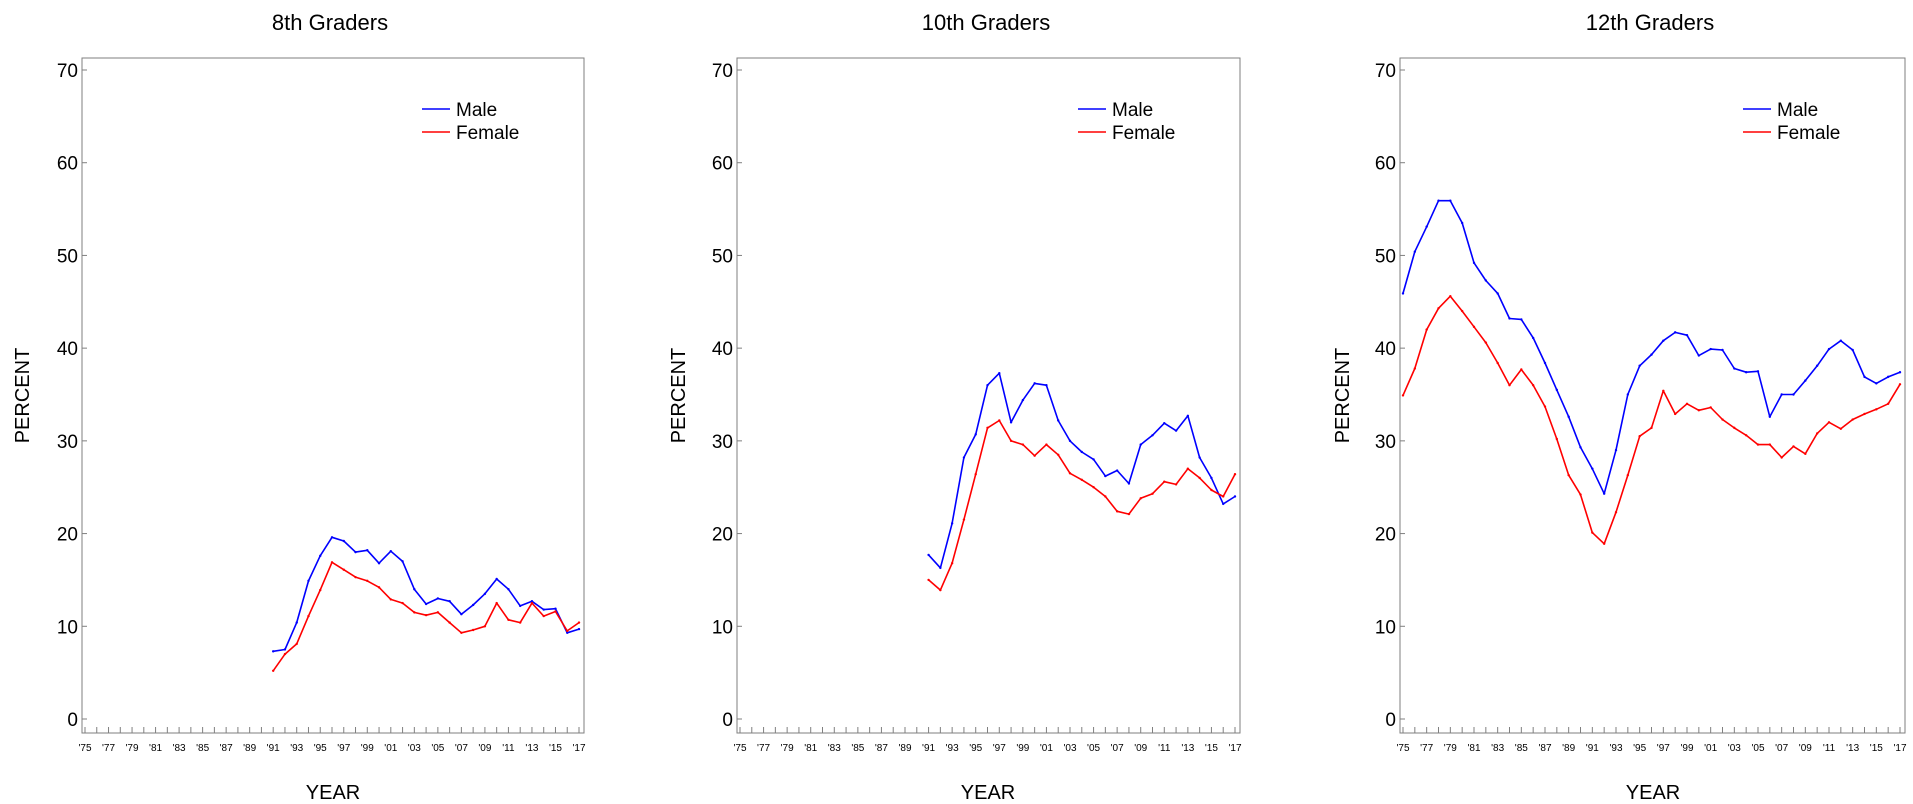 The height and width of the screenshot is (804, 1913). Describe the element at coordinates (226, 748) in the screenshot. I see `x-tick-label: '87` at that location.